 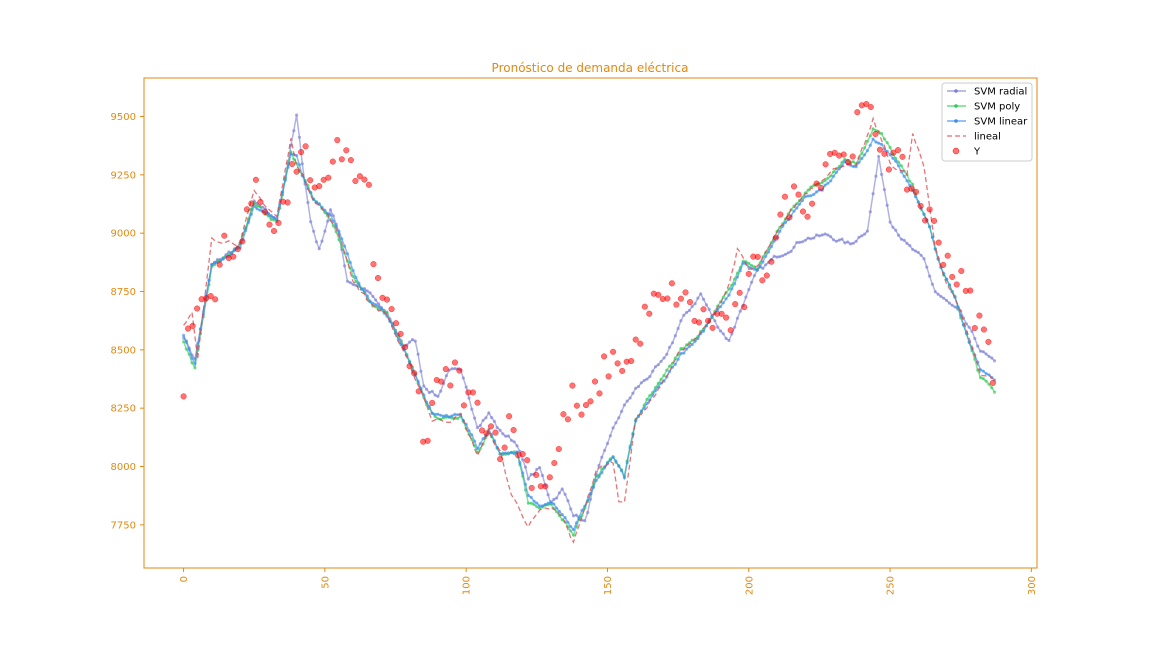 I want to click on y-tick-label: 8500, so click(x=123, y=350).